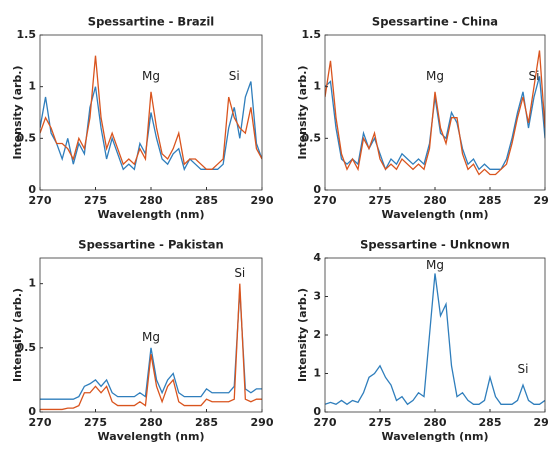 The height and width of the screenshot is (452, 548). I want to click on y-tick-label: 4, so click(317, 257).